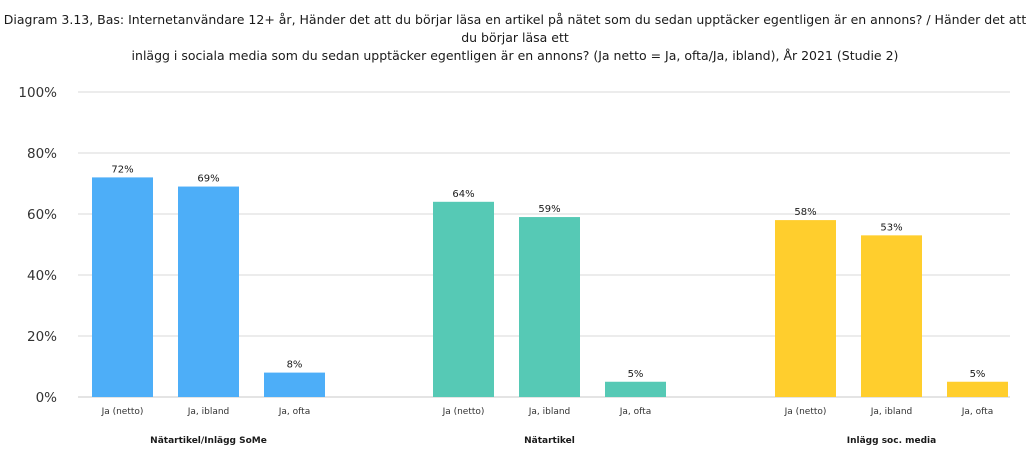  I want to click on group-label: Inlägg soc. media, so click(891, 441).